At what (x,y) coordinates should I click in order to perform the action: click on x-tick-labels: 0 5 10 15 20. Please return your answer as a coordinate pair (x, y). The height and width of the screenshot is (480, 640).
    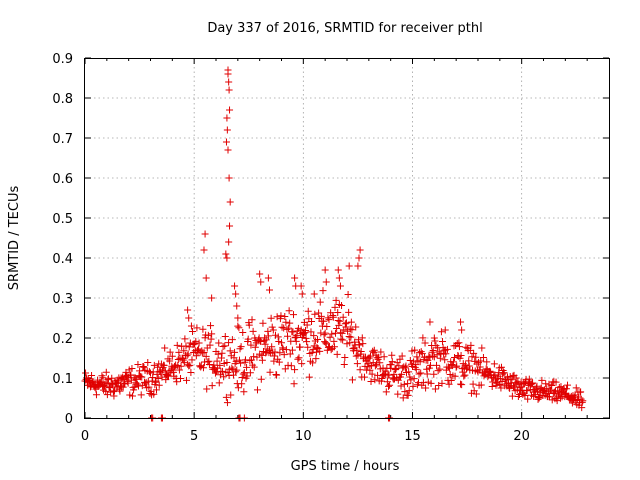
    Looking at the image, I should click on (305, 436).